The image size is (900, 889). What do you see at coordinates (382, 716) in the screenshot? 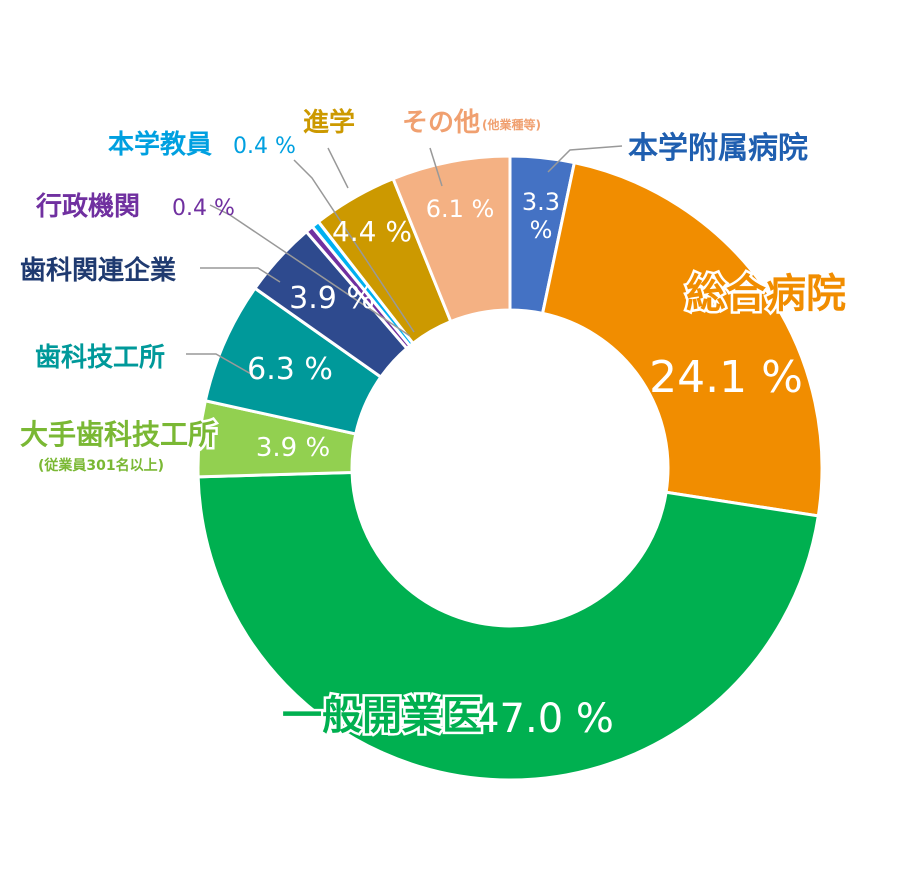
I see `category-label-3: 一般開業医` at bounding box center [382, 716].